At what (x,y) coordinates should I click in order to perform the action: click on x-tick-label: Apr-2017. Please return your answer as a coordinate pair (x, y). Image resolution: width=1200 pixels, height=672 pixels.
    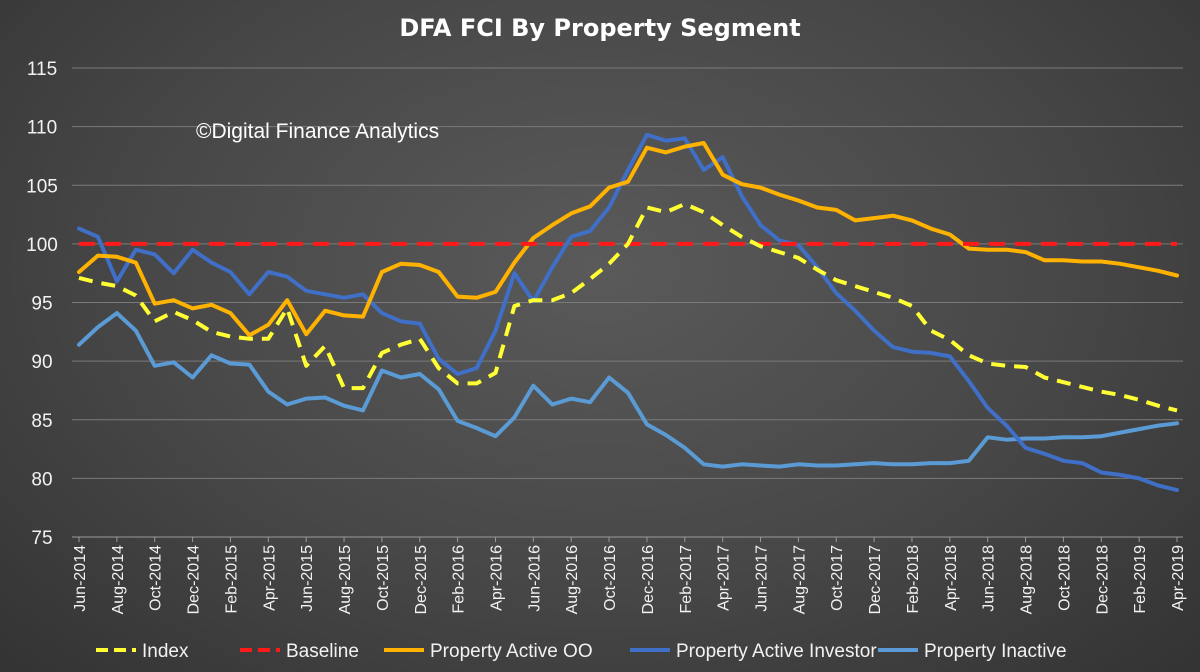
    Looking at the image, I should click on (724, 578).